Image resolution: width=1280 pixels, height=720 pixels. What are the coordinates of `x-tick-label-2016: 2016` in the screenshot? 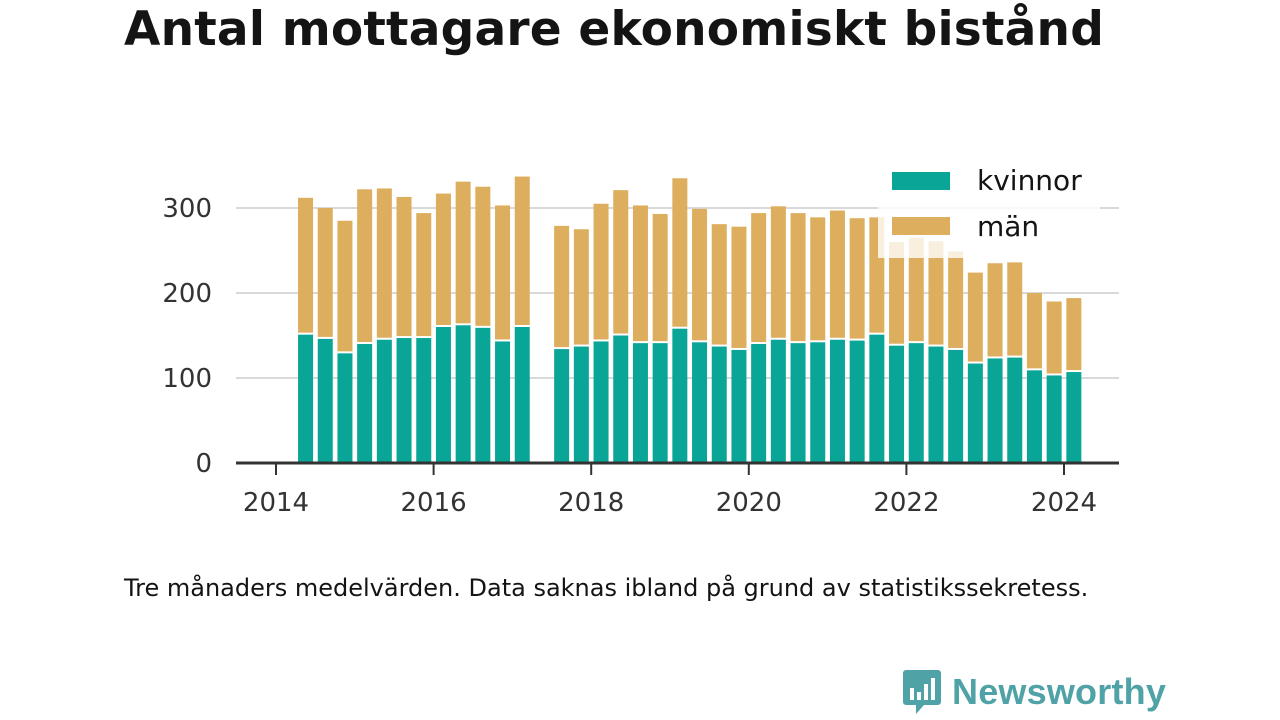 It's located at (434, 503).